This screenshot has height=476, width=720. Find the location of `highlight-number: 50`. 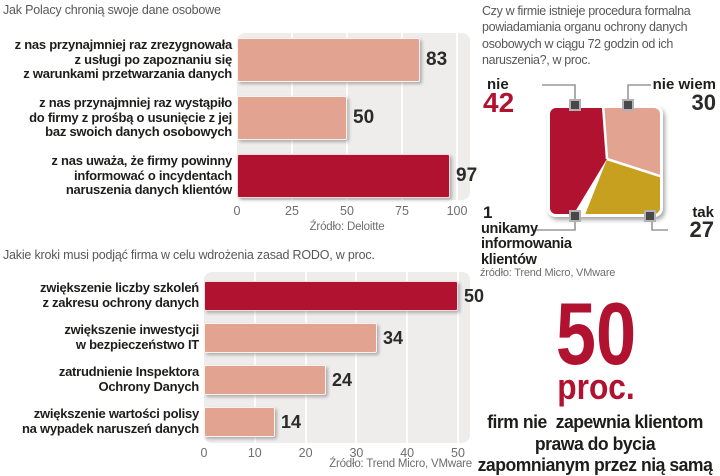

highlight-number: 50 is located at coordinates (596, 333).